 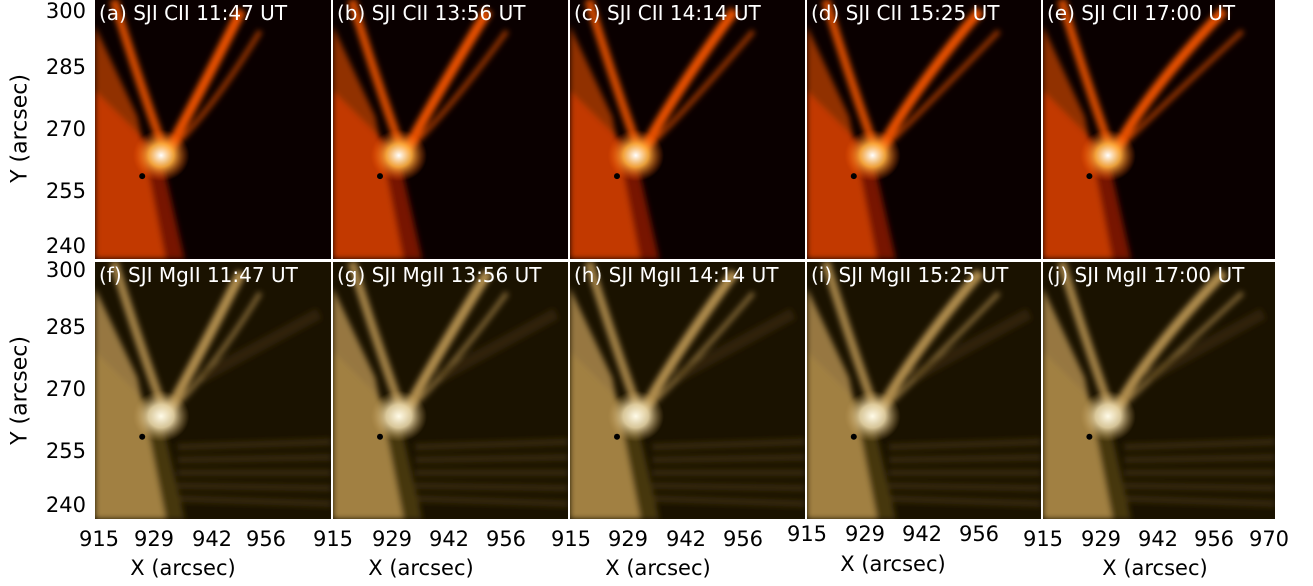 I want to click on panel-label: (b) SJI CII 13:56 UT, so click(x=431, y=13).